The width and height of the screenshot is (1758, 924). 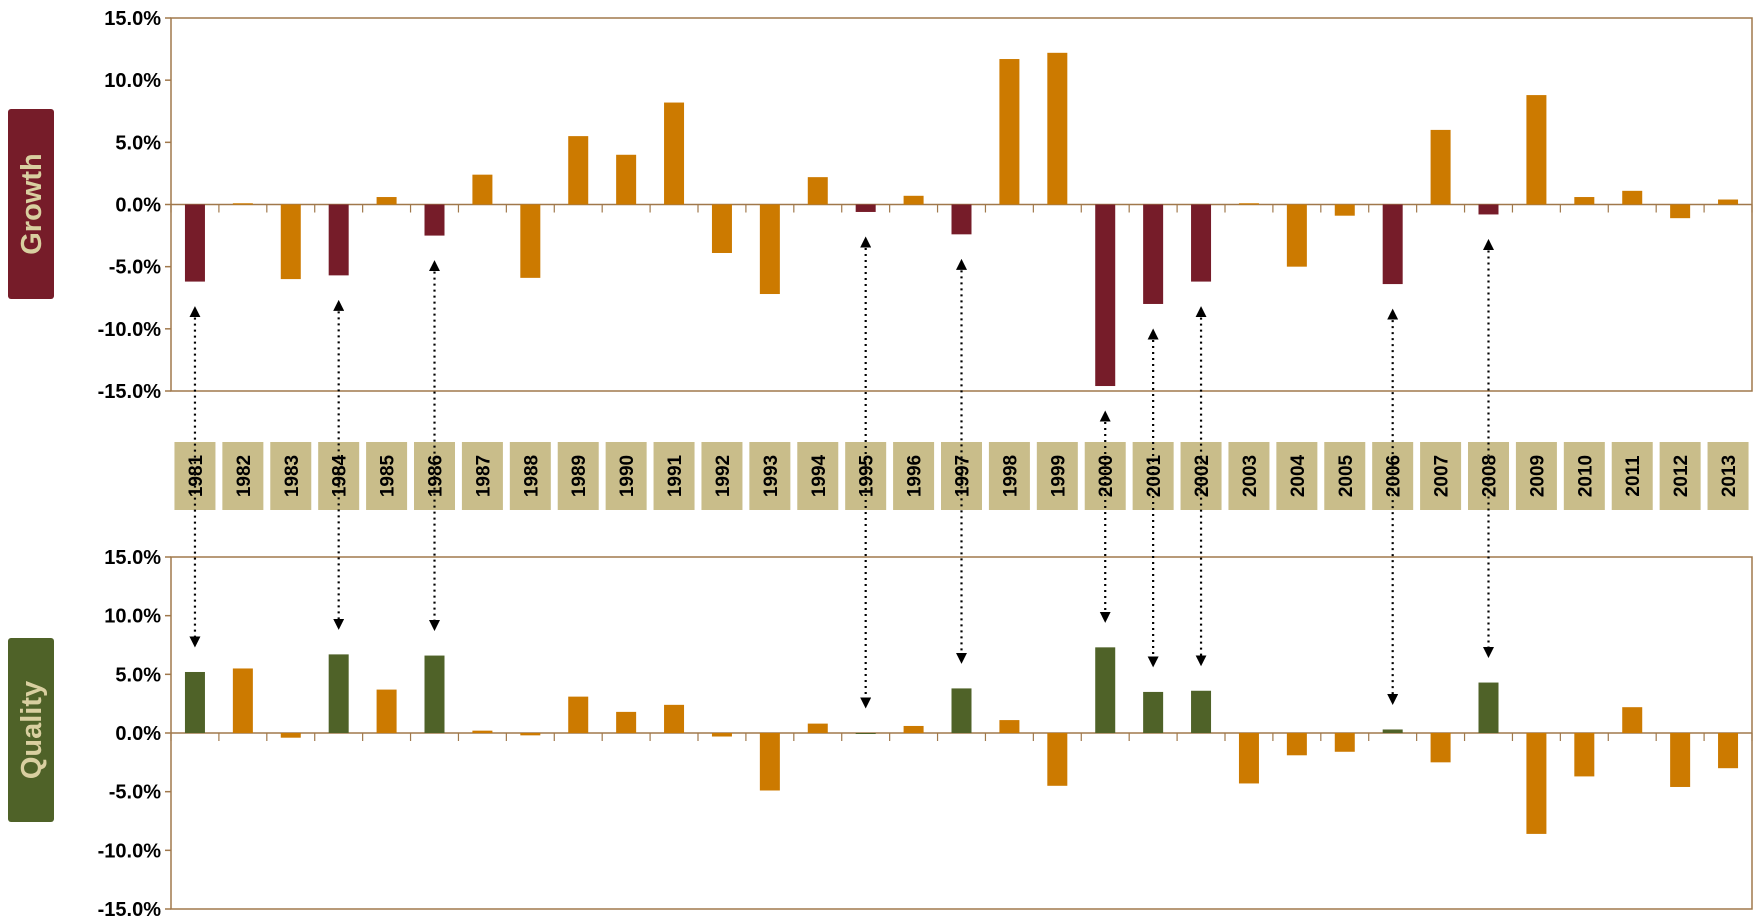 I want to click on growth-bar-2012, so click(x=1680, y=211).